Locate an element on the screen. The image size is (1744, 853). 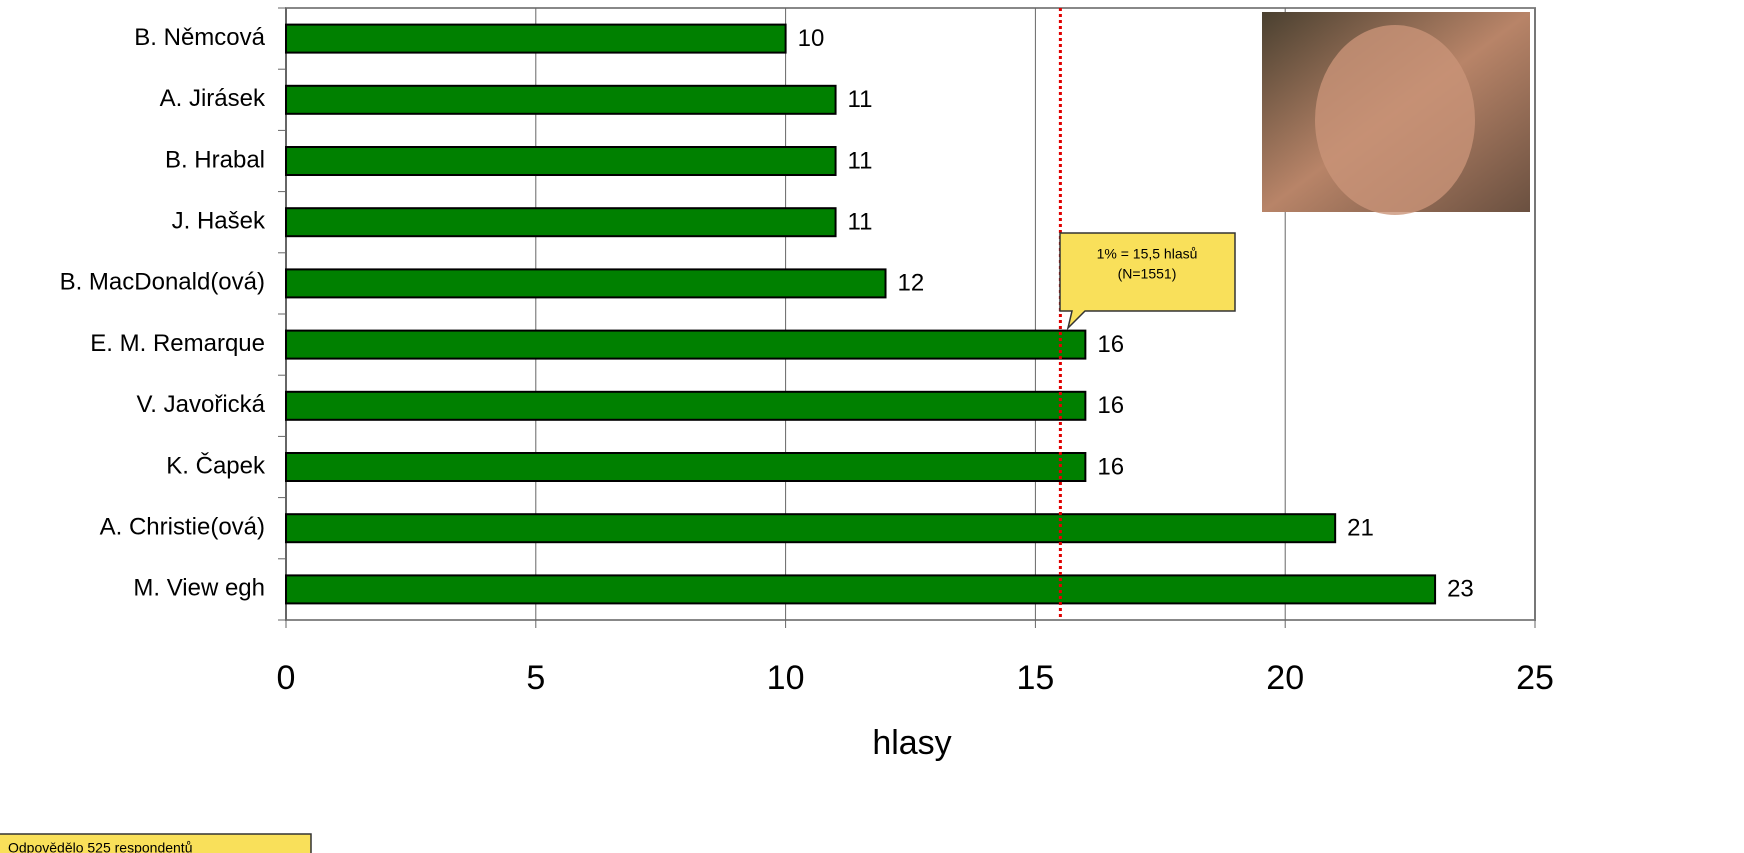
x-axis-label: hlasy is located at coordinates (911, 743).